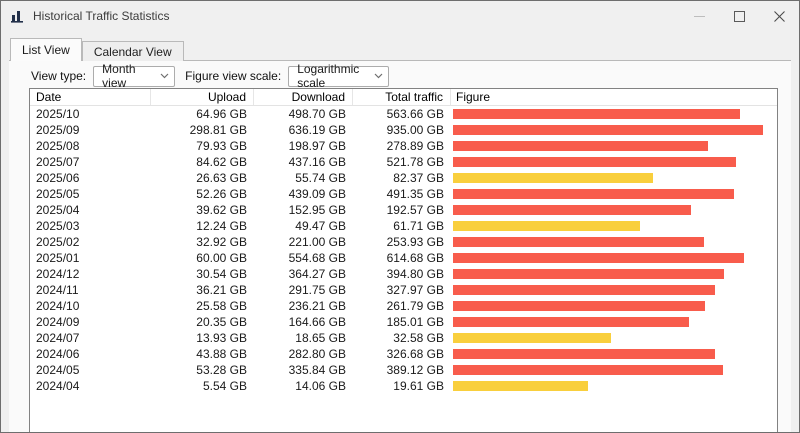 The width and height of the screenshot is (800, 433). I want to click on minimize-icon, so click(699, 16).